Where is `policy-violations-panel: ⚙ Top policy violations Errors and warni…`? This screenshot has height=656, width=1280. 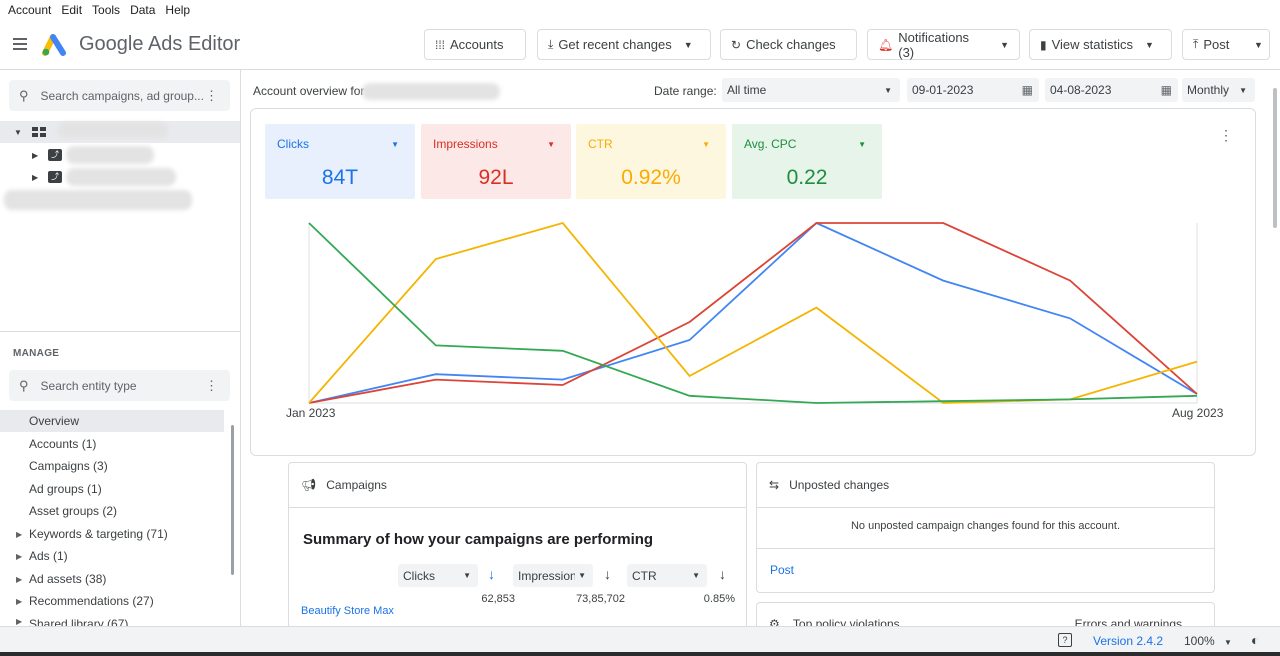 policy-violations-panel: ⚙ Top policy violations Errors and warni… is located at coordinates (985, 614).